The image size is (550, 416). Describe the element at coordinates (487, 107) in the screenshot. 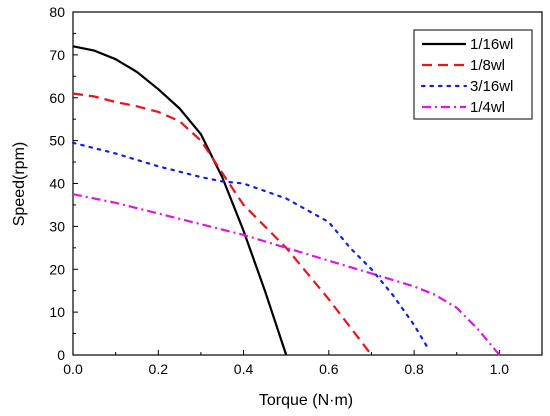

I see `legend-label: 1/4wl` at that location.